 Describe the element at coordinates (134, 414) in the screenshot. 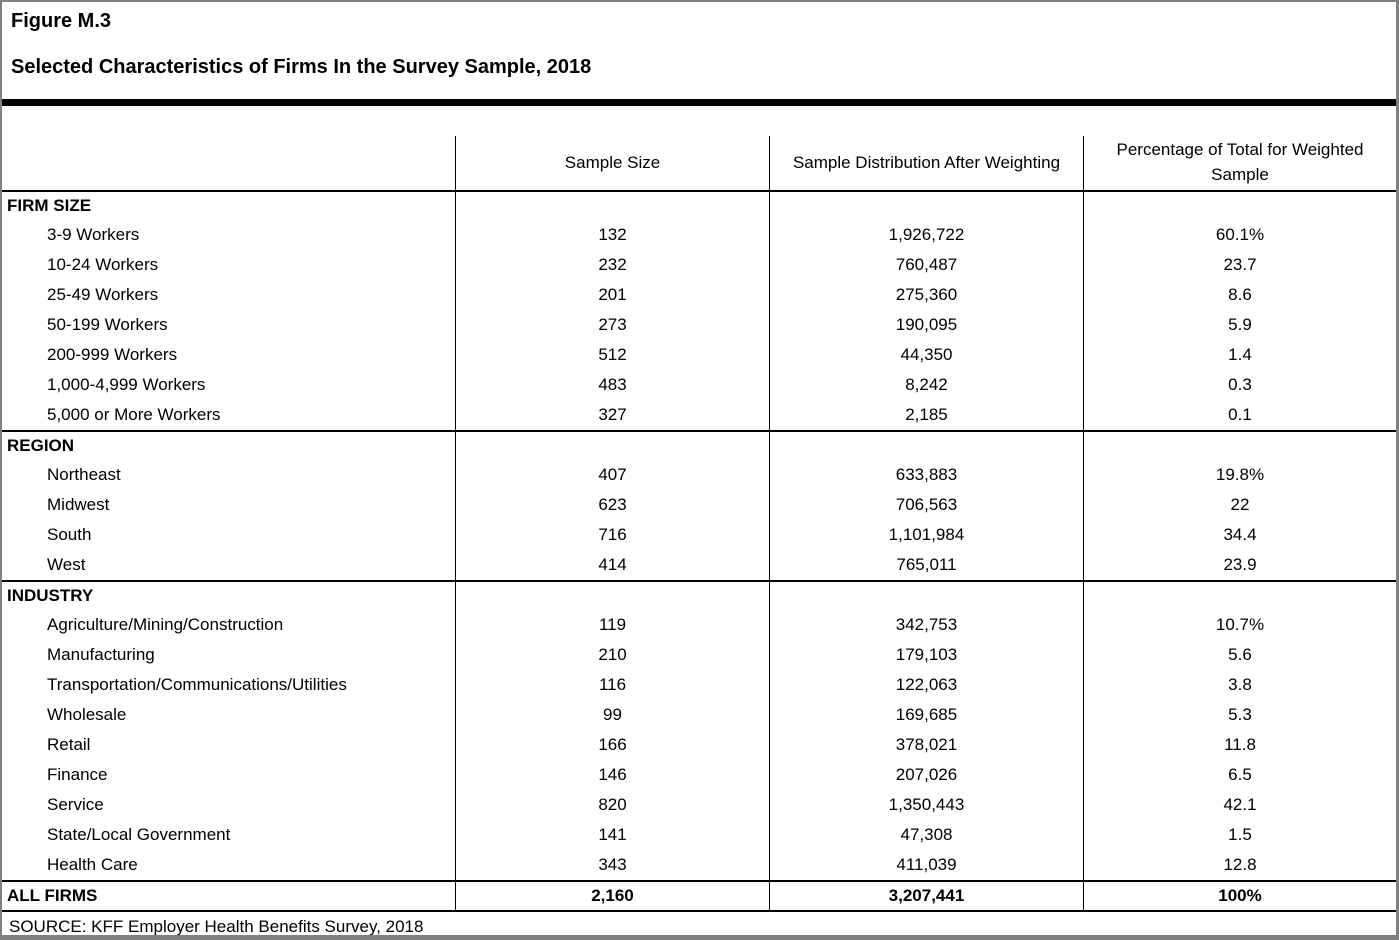

I see `row-label: 5,000 or More Workers` at that location.